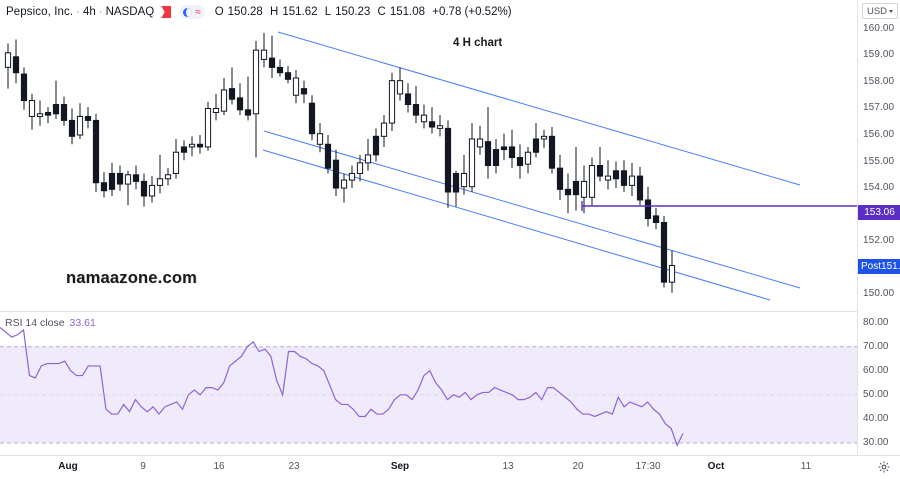 The width and height of the screenshot is (900, 479). What do you see at coordinates (472, 12) in the screenshot?
I see `change-value: +0.78 (+0.52%)` at bounding box center [472, 12].